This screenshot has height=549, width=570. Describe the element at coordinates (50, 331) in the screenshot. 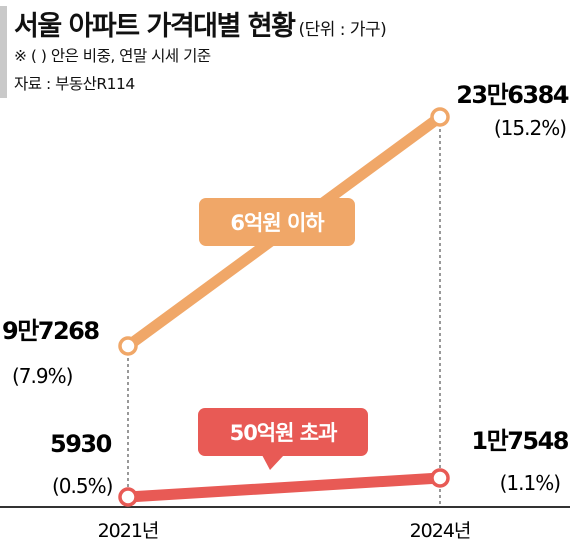

I see `value-label-under-6eok-2021: 9만7268` at that location.